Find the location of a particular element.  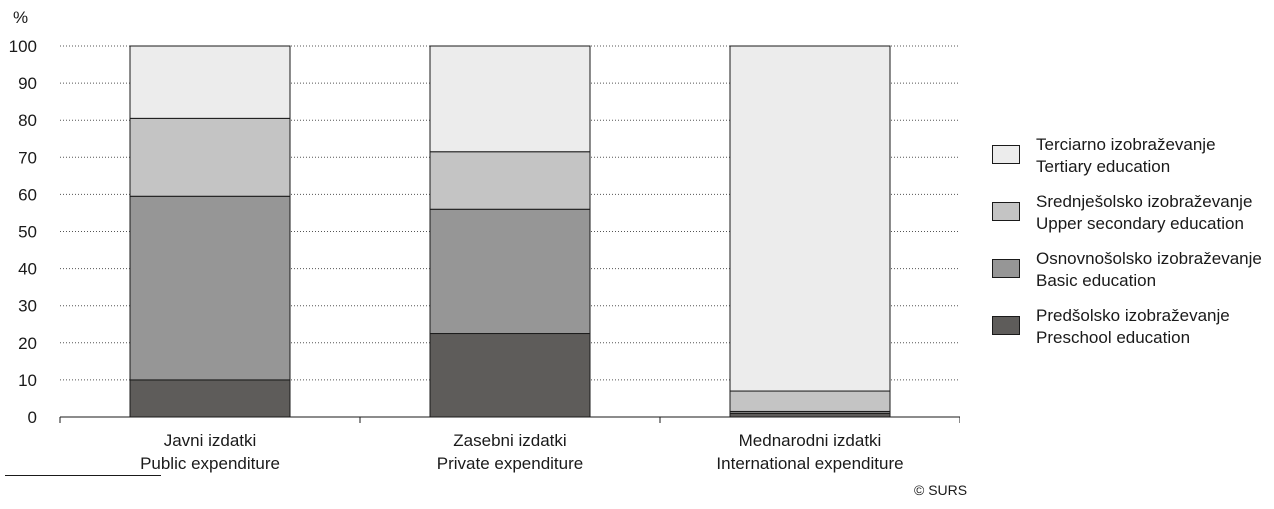

category-label: Mednarodni izdatki is located at coordinates (810, 440).